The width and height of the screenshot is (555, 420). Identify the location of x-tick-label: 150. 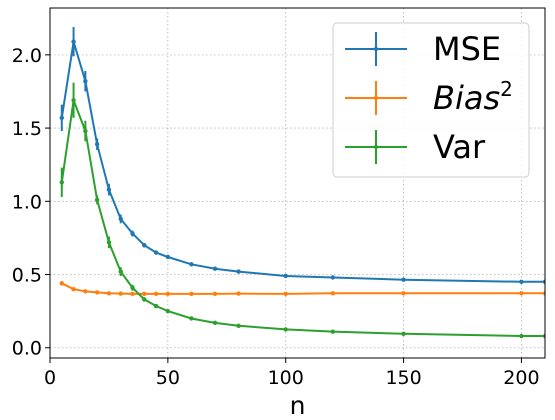
(403, 378).